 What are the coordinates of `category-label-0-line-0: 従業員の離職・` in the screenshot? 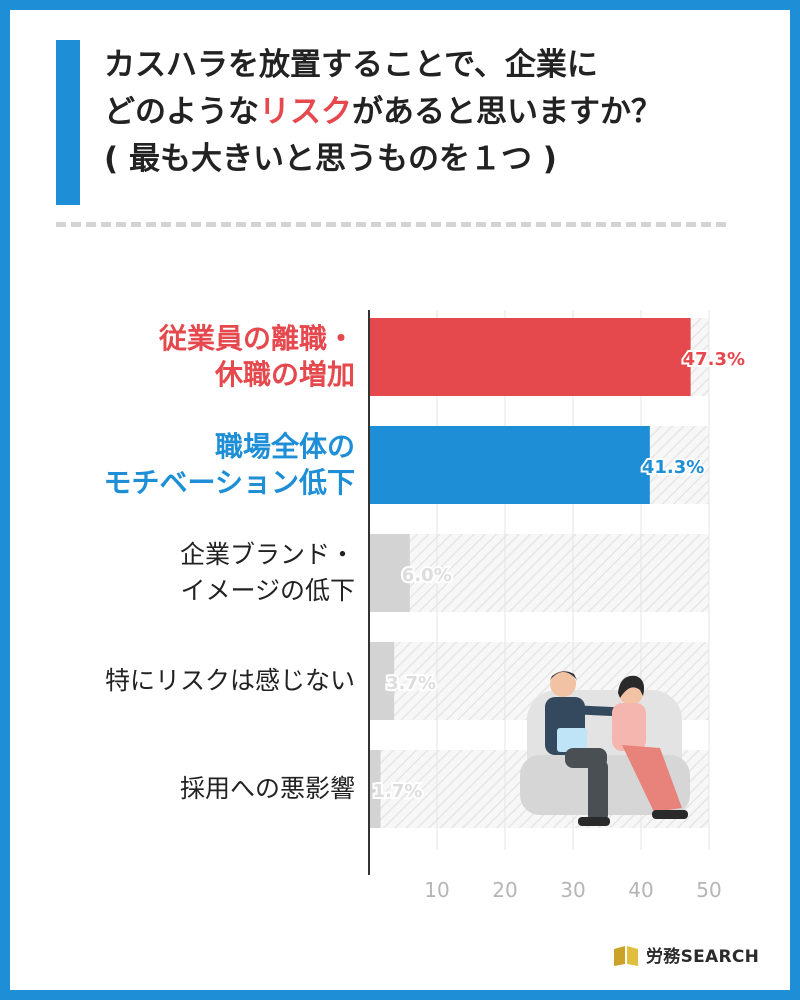 It's located at (256, 338).